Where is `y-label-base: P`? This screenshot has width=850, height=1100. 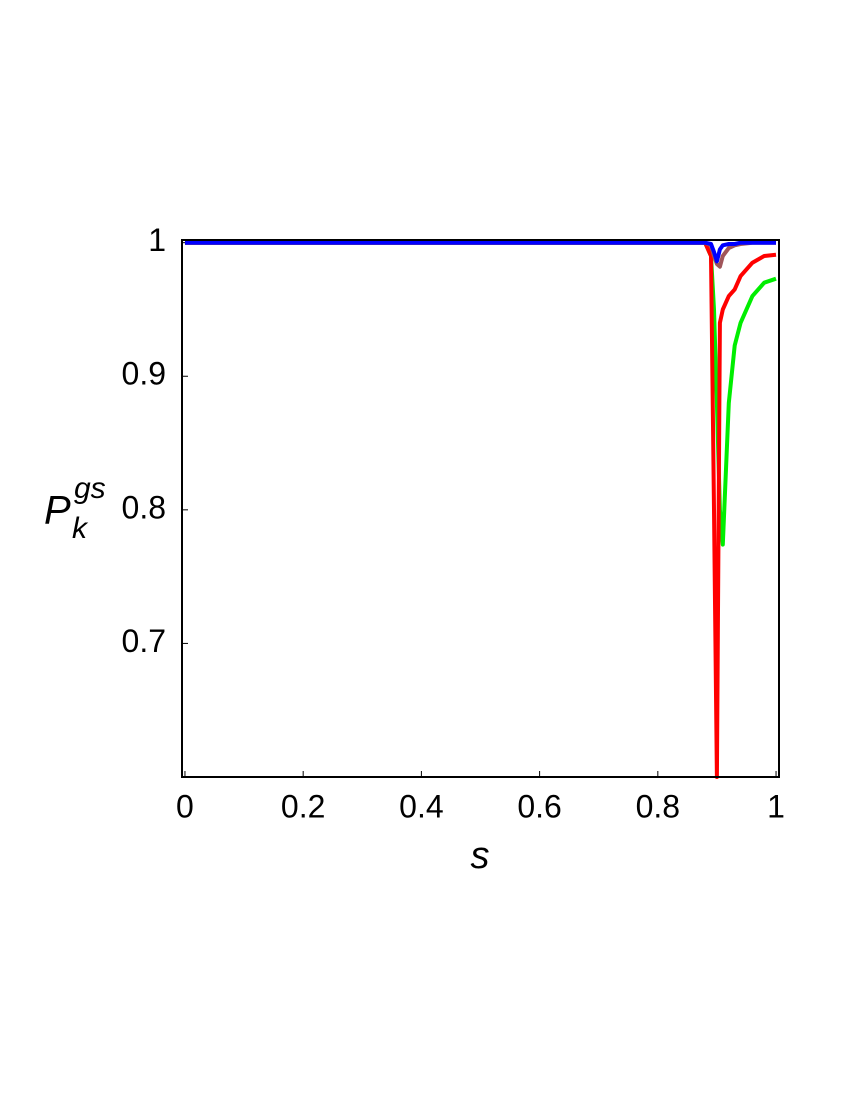 y-label-base: P is located at coordinates (57, 511).